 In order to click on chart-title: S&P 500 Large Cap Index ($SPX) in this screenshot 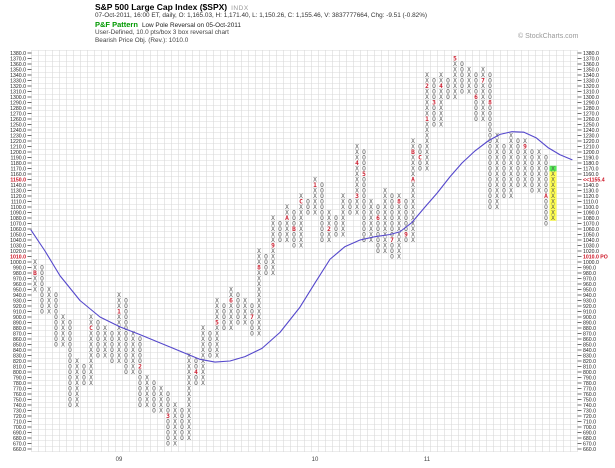, I will do `click(161, 7)`.